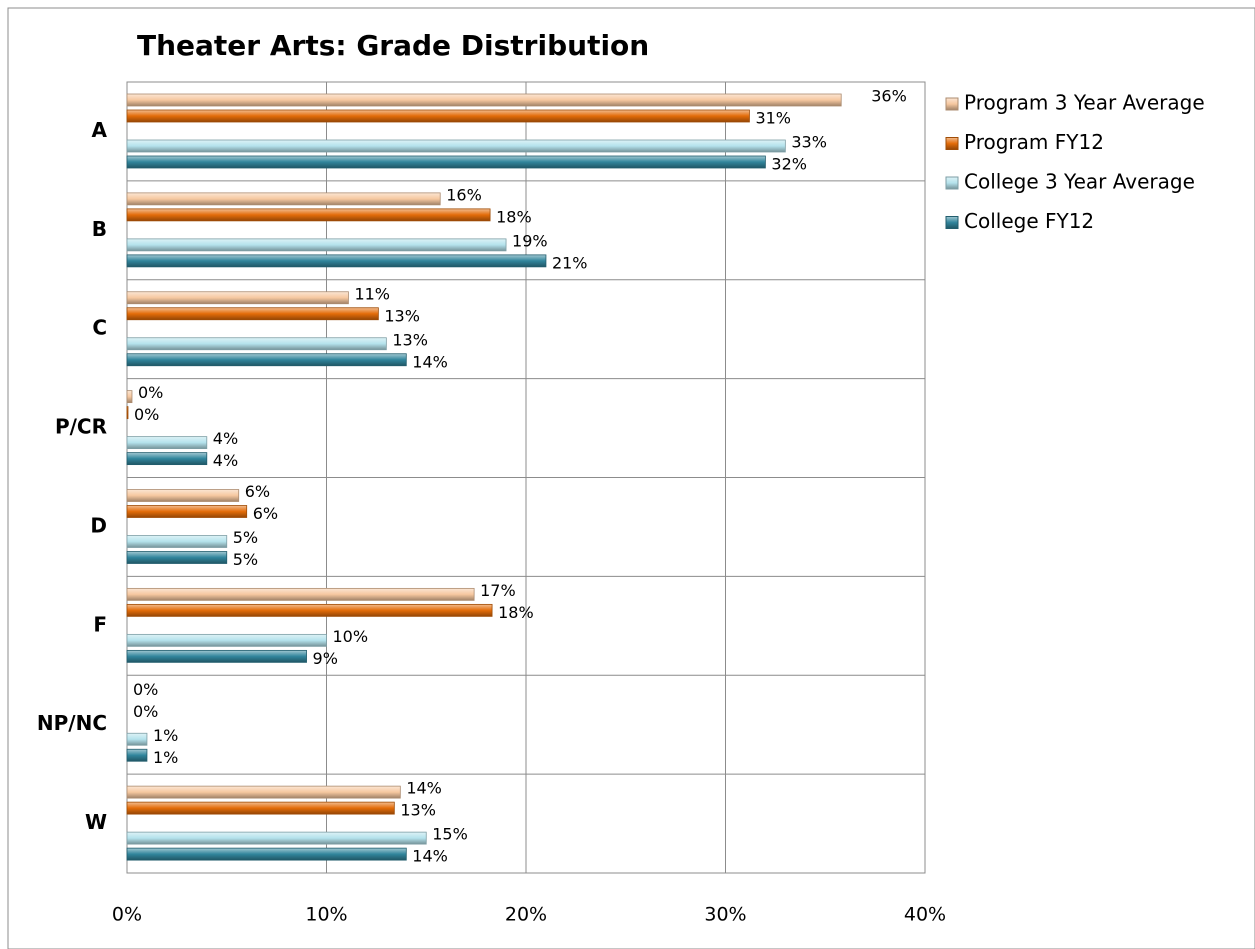 Image resolution: width=1255 pixels, height=949 pixels. Describe the element at coordinates (464, 194) in the screenshot. I see `value-label: 16%` at that location.